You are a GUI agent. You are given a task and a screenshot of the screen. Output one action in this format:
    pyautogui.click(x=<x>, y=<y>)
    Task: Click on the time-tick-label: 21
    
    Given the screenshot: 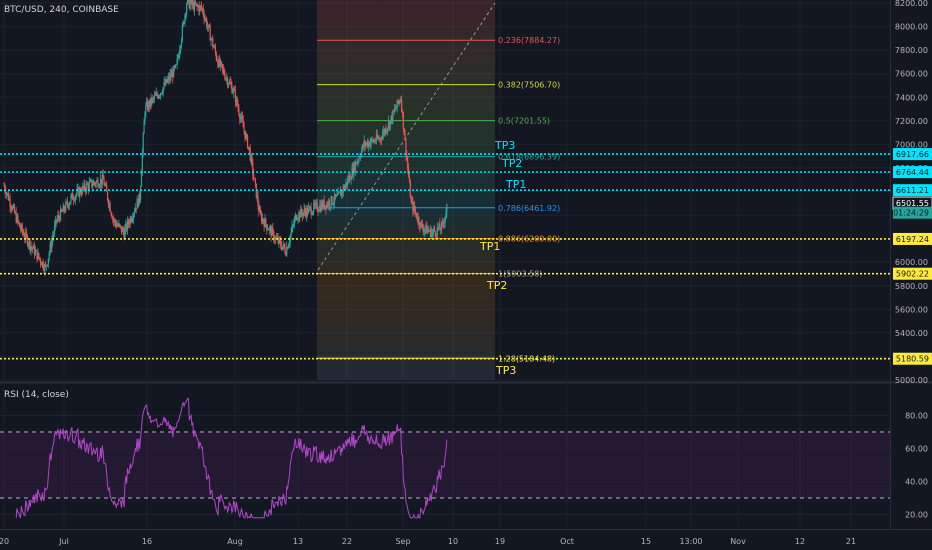 What is the action you would take?
    pyautogui.click(x=851, y=541)
    